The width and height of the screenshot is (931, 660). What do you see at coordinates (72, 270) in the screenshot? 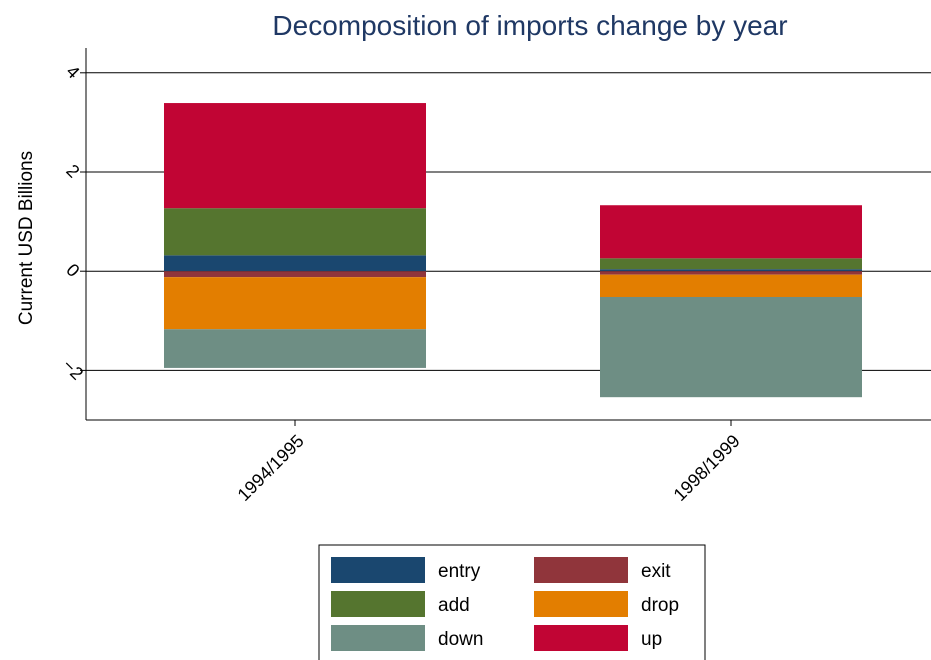
I see `y-tick-label: 0` at bounding box center [72, 270].